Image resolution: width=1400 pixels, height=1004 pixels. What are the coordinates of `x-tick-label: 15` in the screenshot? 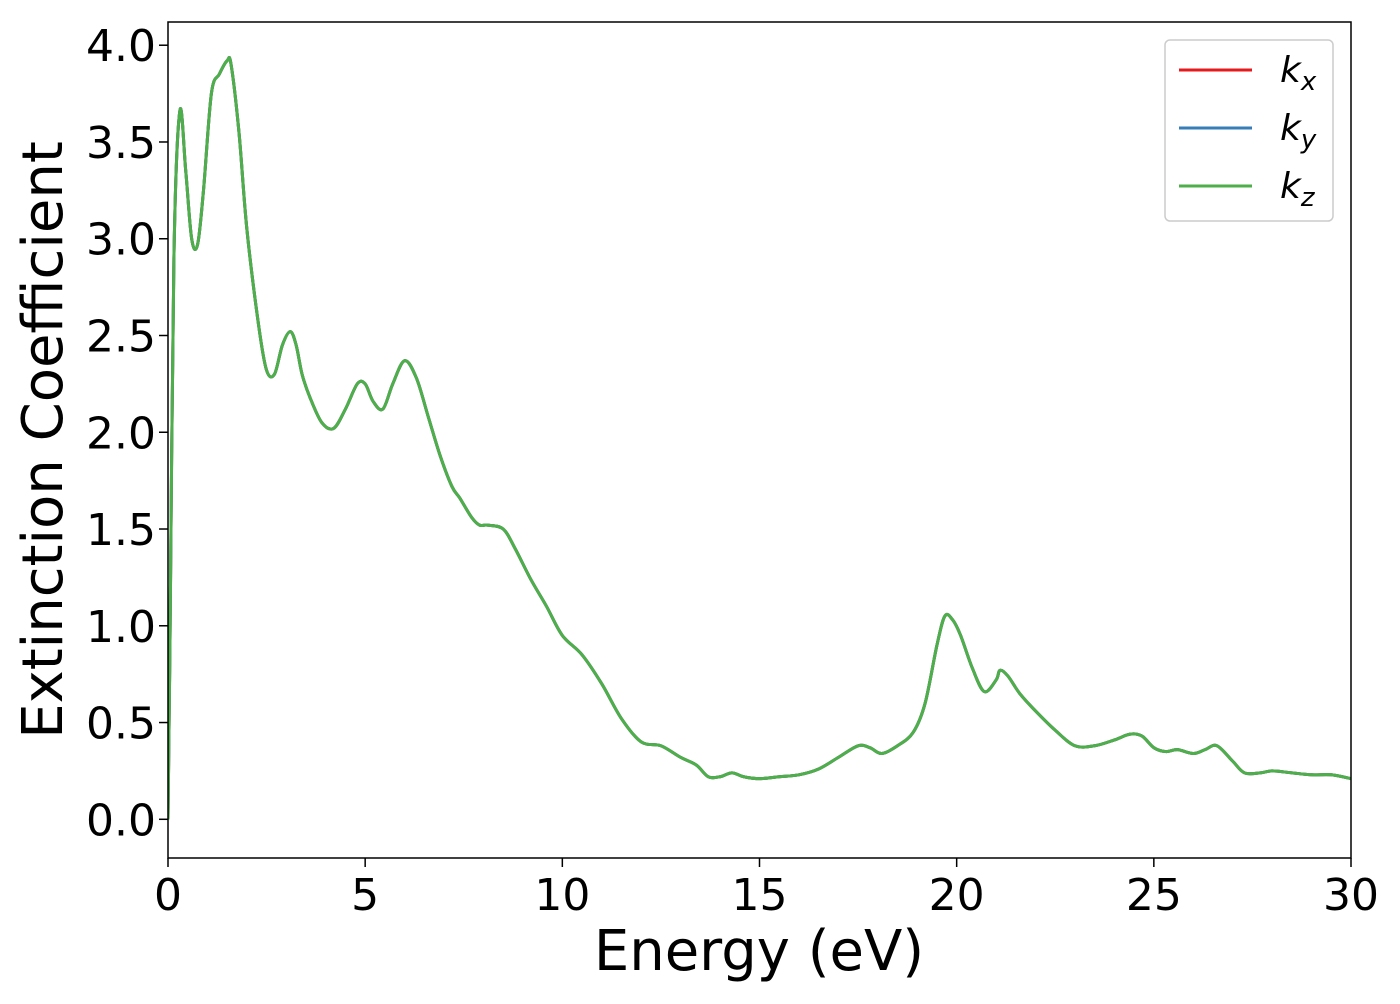 It's located at (760, 895).